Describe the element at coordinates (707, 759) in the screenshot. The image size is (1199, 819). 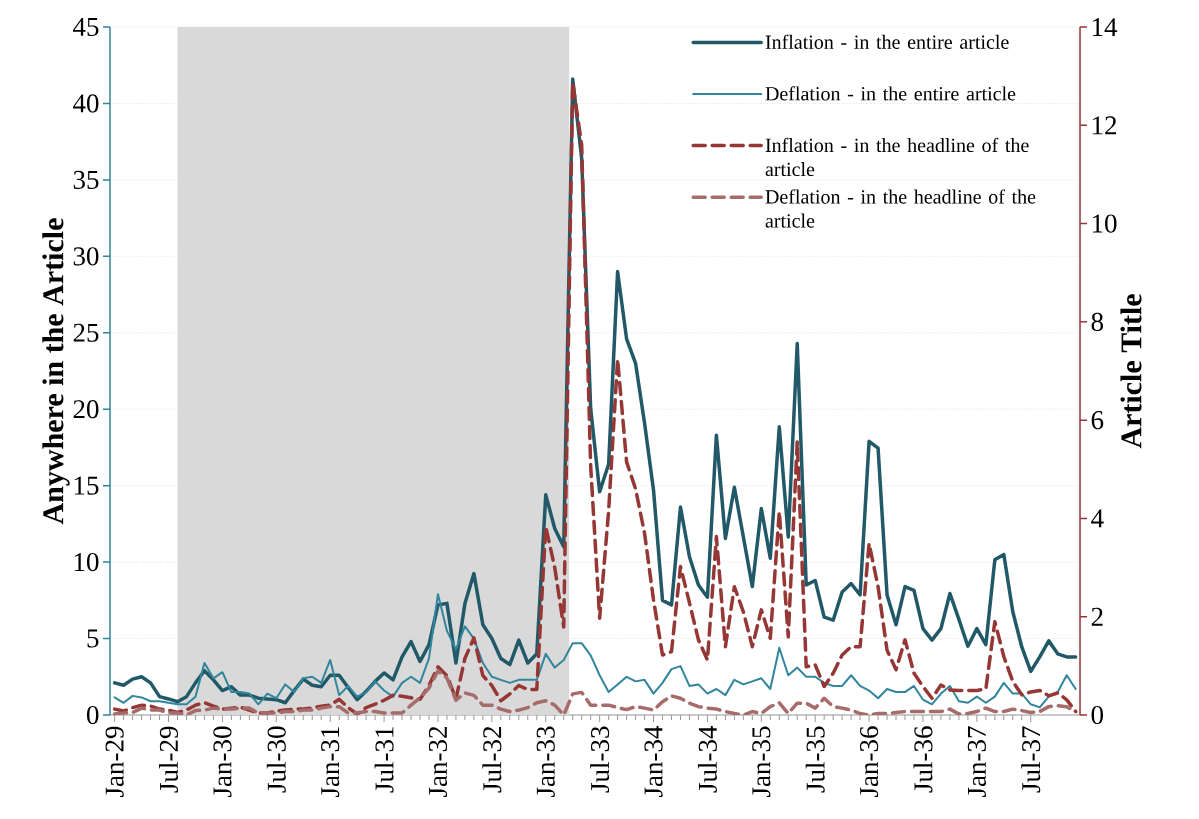
I see `x-tick-label: Jul-34` at that location.